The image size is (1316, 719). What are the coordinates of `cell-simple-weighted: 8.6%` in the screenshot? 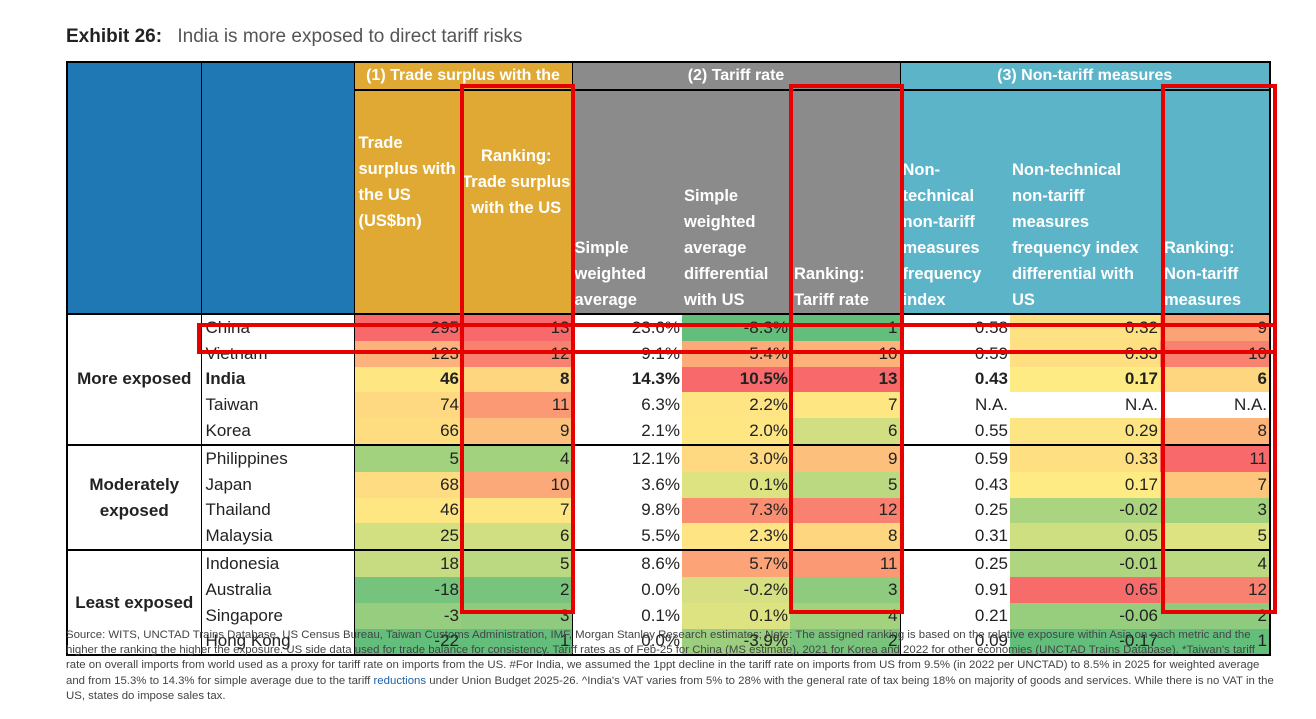 It's located at (626, 563).